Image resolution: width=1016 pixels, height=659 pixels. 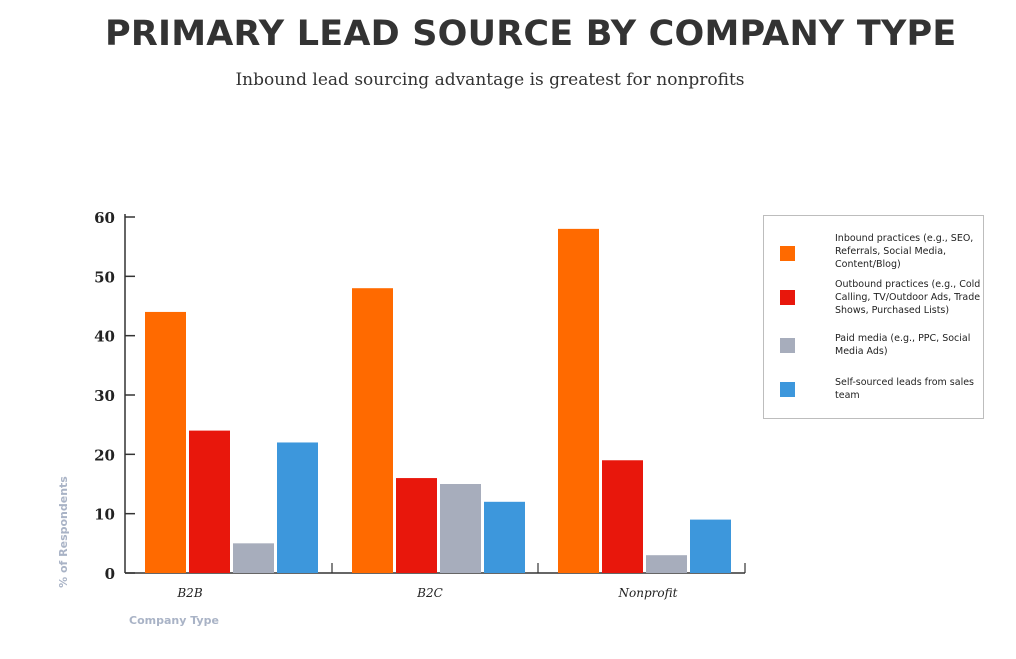 I want to click on x-category-label: Nonprofit, so click(x=648, y=593).